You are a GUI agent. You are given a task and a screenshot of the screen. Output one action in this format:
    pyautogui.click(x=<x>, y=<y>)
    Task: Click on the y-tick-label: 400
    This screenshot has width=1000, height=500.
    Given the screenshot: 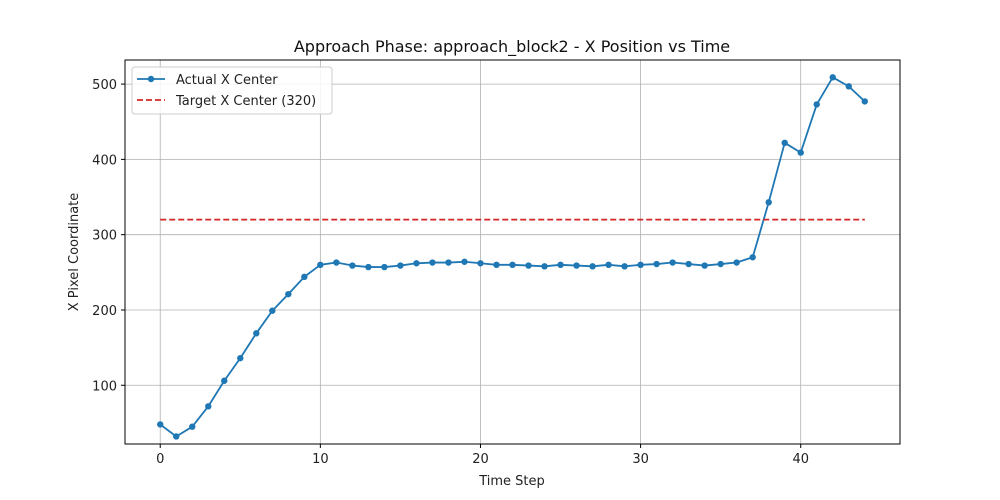 What is the action you would take?
    pyautogui.click(x=104, y=160)
    